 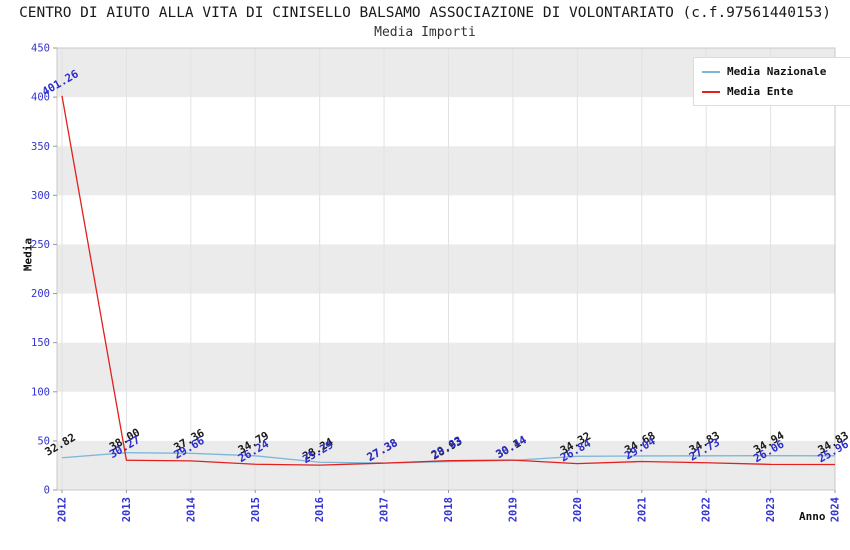 I want to click on x-tick-label: 2018, so click(x=449, y=509).